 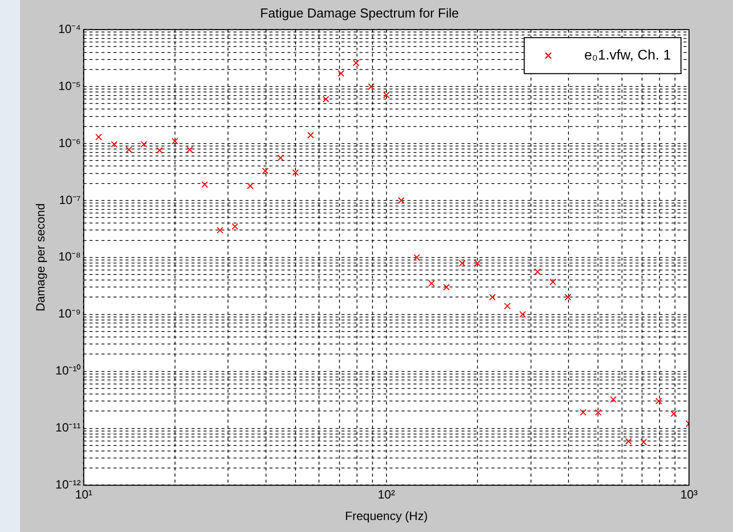 What do you see at coordinates (69, 85) in the screenshot?
I see `y-tick-label: 10⁻⁵` at bounding box center [69, 85].